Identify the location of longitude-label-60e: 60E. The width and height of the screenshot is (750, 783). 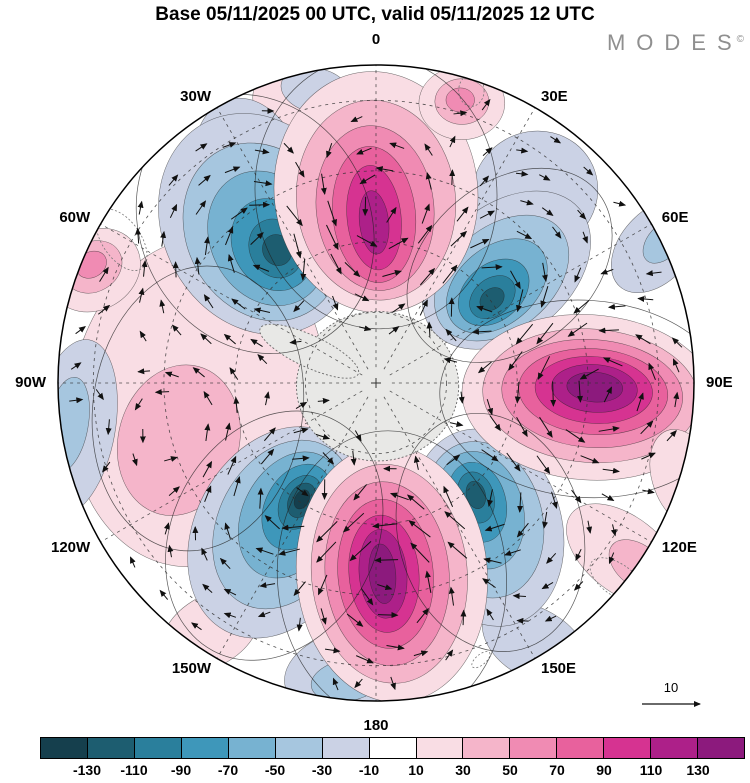
(675, 217).